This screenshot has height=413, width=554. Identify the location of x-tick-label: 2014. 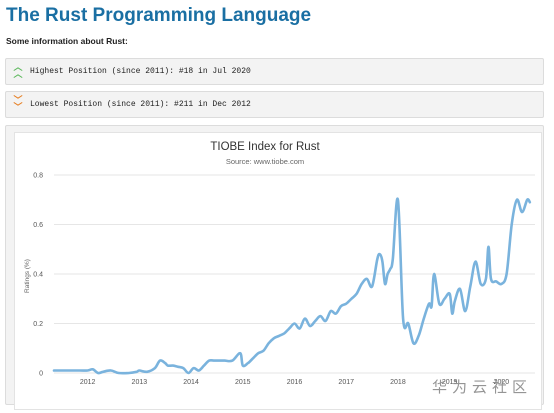
(191, 382).